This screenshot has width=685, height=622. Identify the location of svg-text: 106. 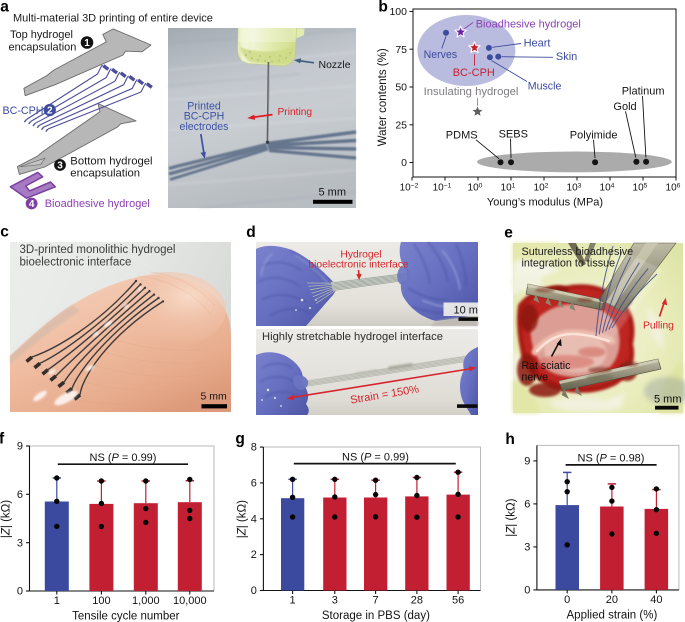
(673, 187).